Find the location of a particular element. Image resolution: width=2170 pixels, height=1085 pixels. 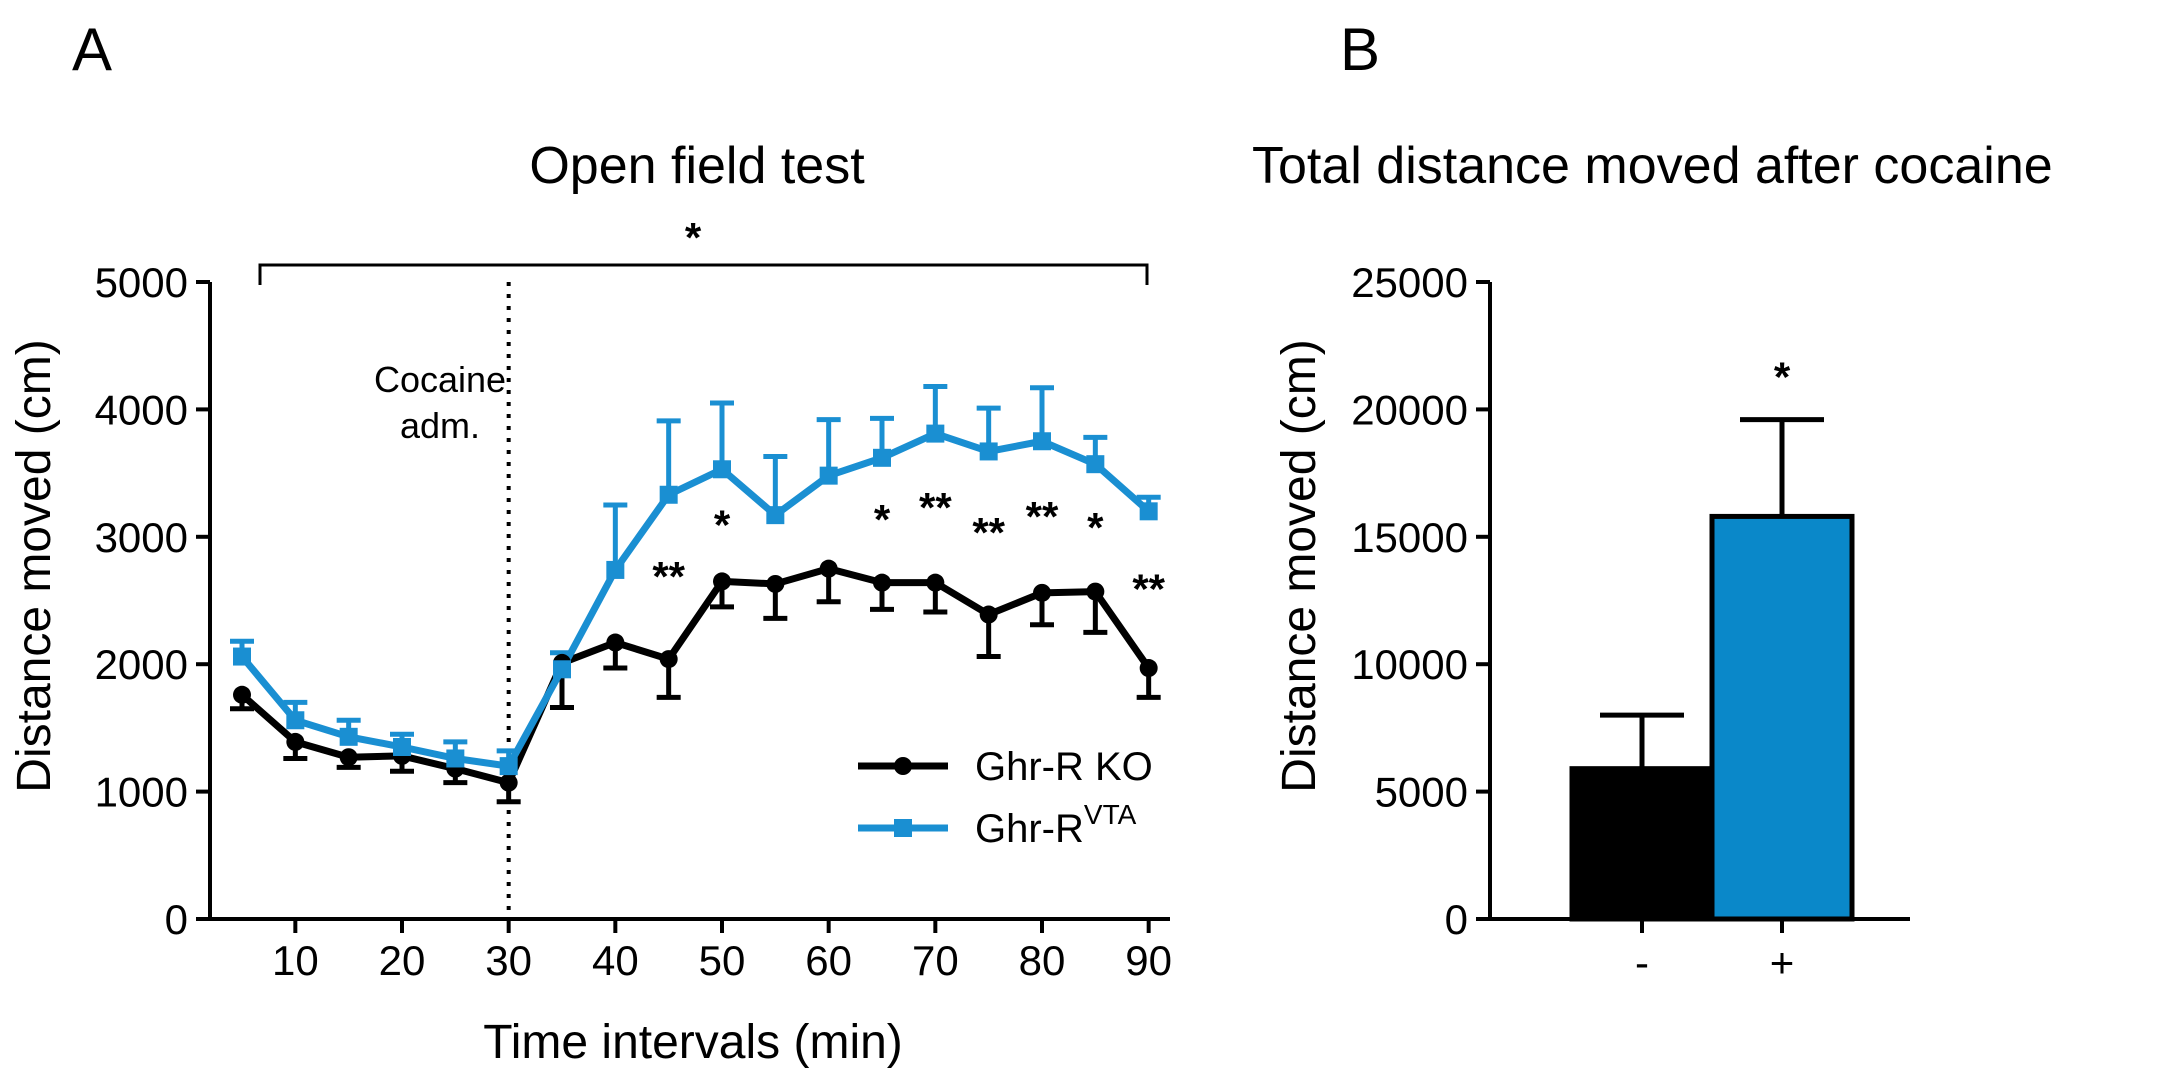

chart-a-xlabel: Time intervals (min) is located at coordinates (693, 1042).